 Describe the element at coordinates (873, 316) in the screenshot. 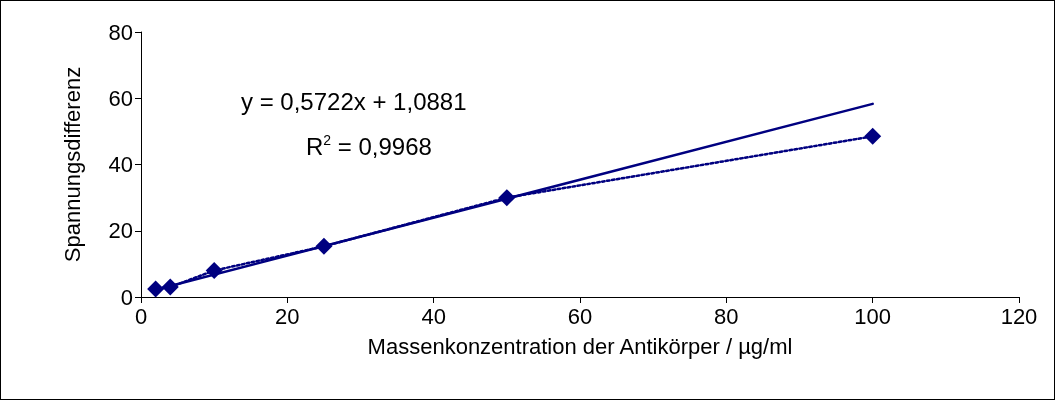

I see `x-tick-label: 100` at that location.